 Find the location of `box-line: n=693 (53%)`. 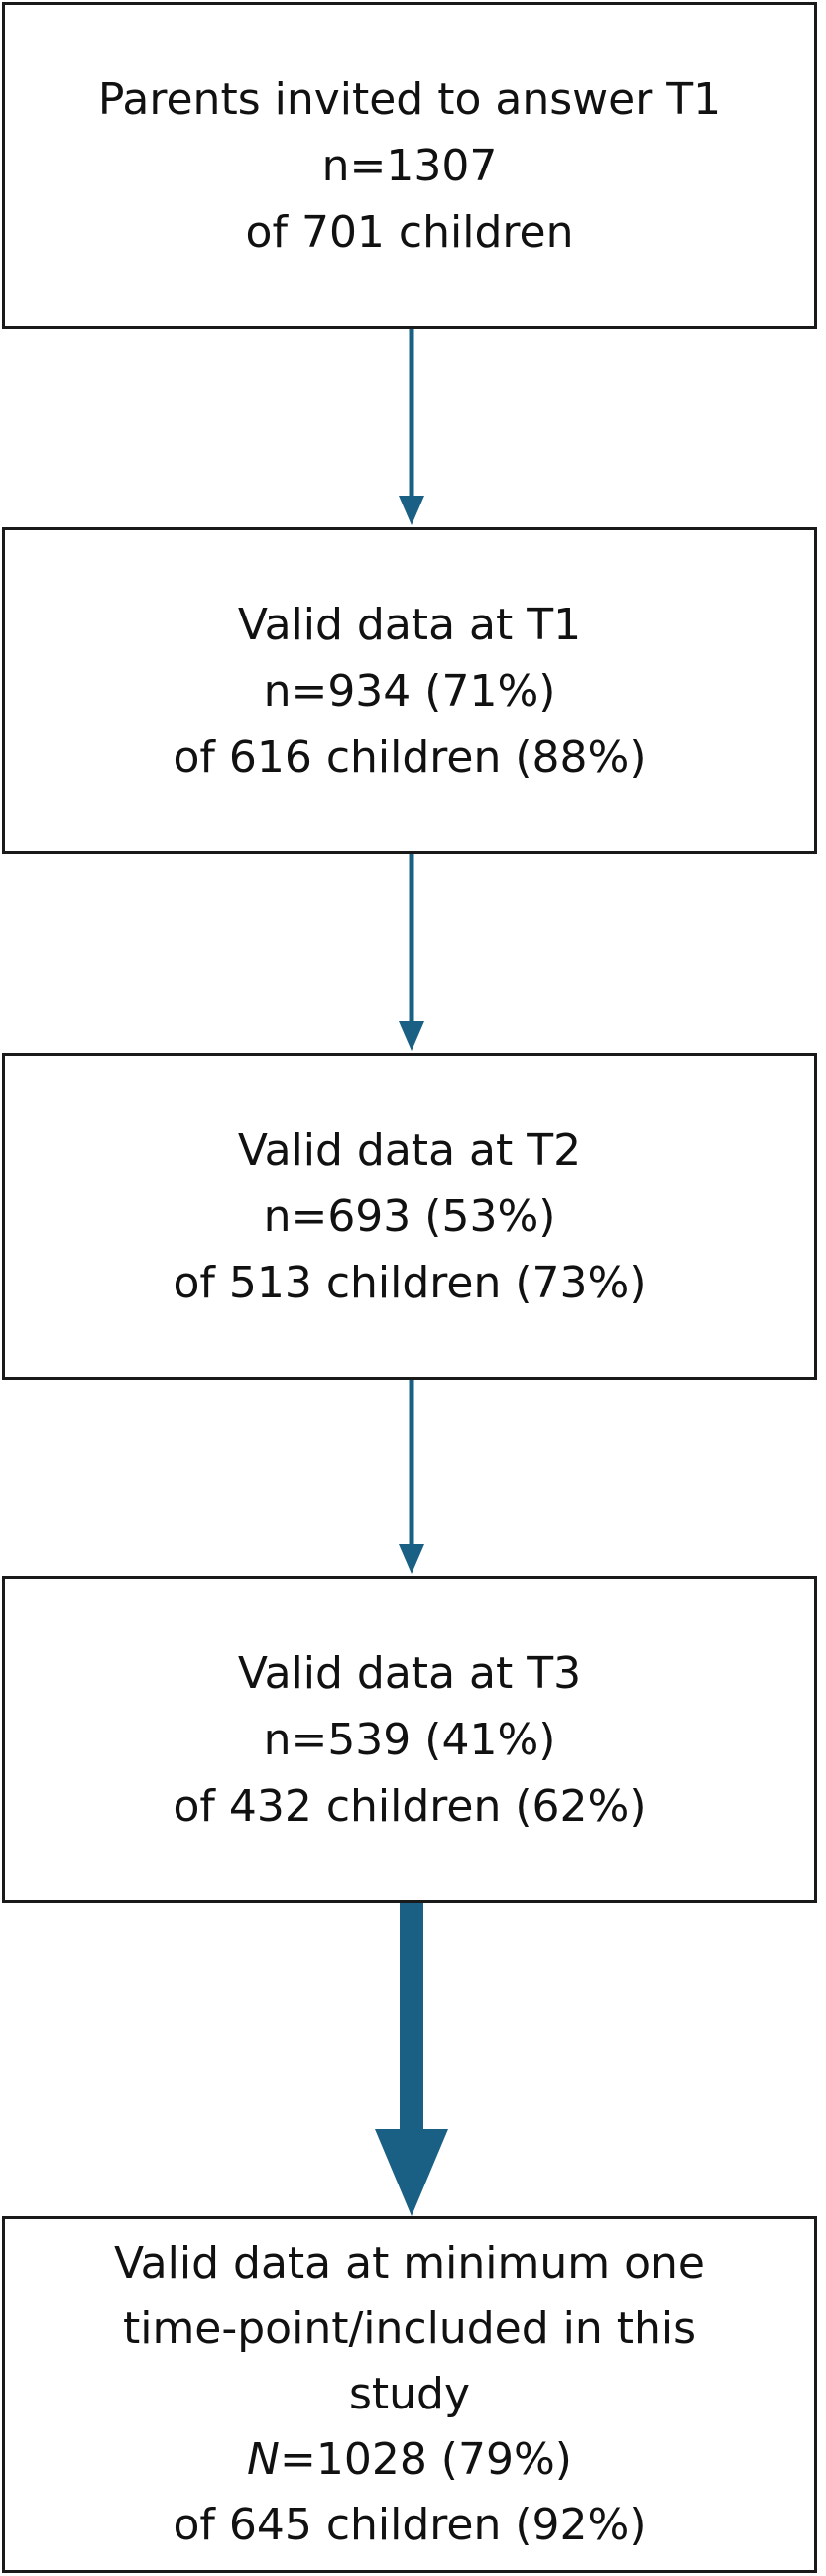

box-line: n=693 (53%) is located at coordinates (409, 1216).